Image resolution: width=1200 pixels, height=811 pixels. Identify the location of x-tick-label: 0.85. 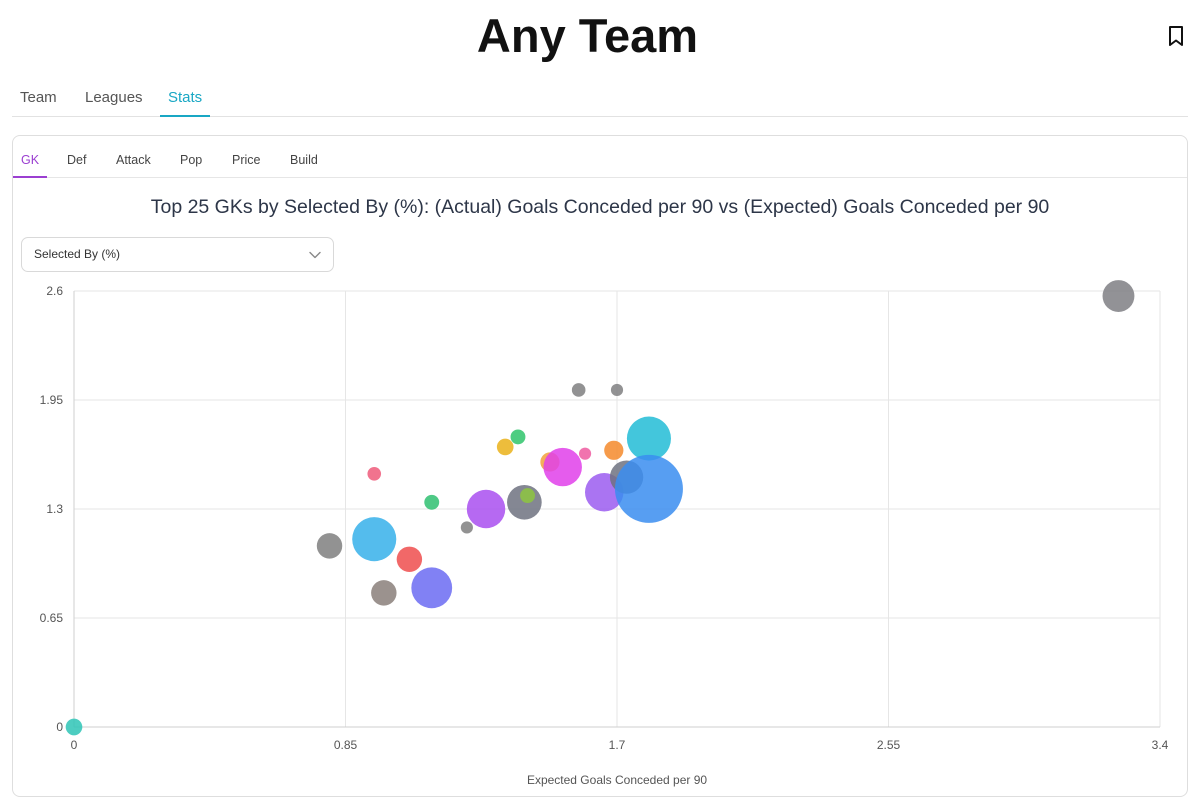
(346, 745).